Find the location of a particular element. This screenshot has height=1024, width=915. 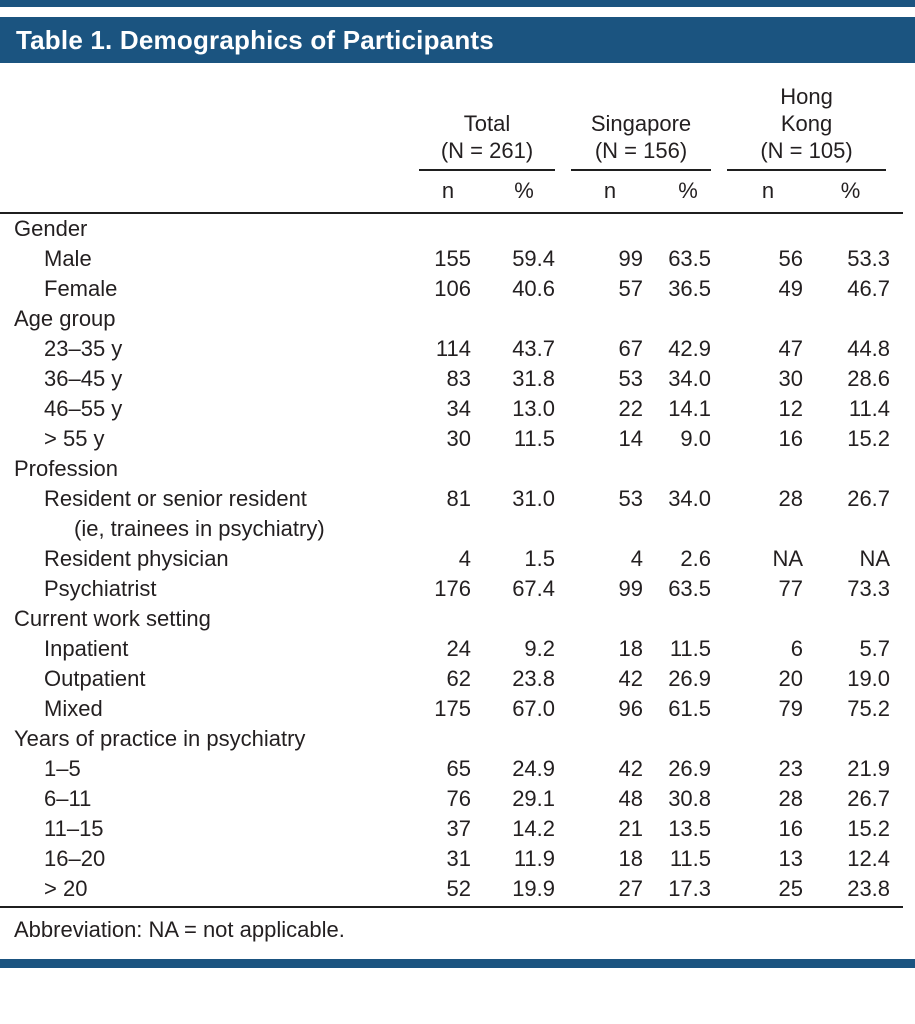

group-label: Age group is located at coordinates (65, 318).